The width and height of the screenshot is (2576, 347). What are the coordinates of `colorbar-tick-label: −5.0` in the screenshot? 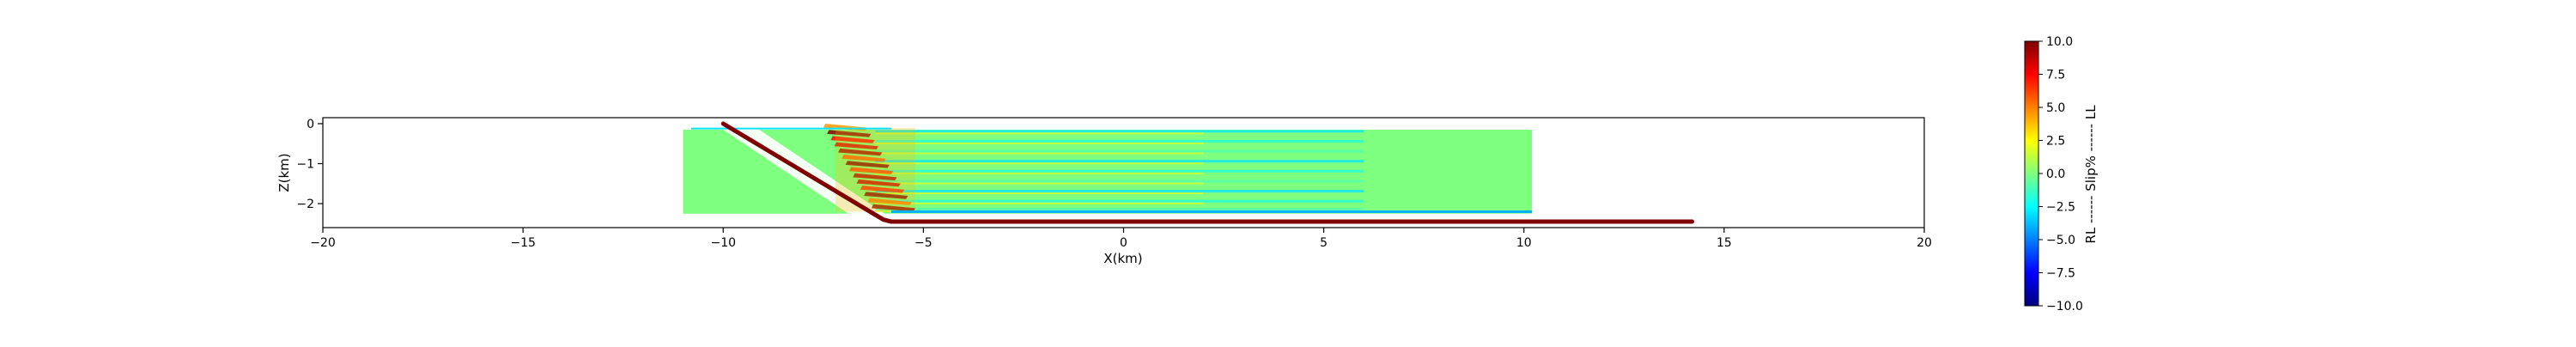 It's located at (2060, 240).